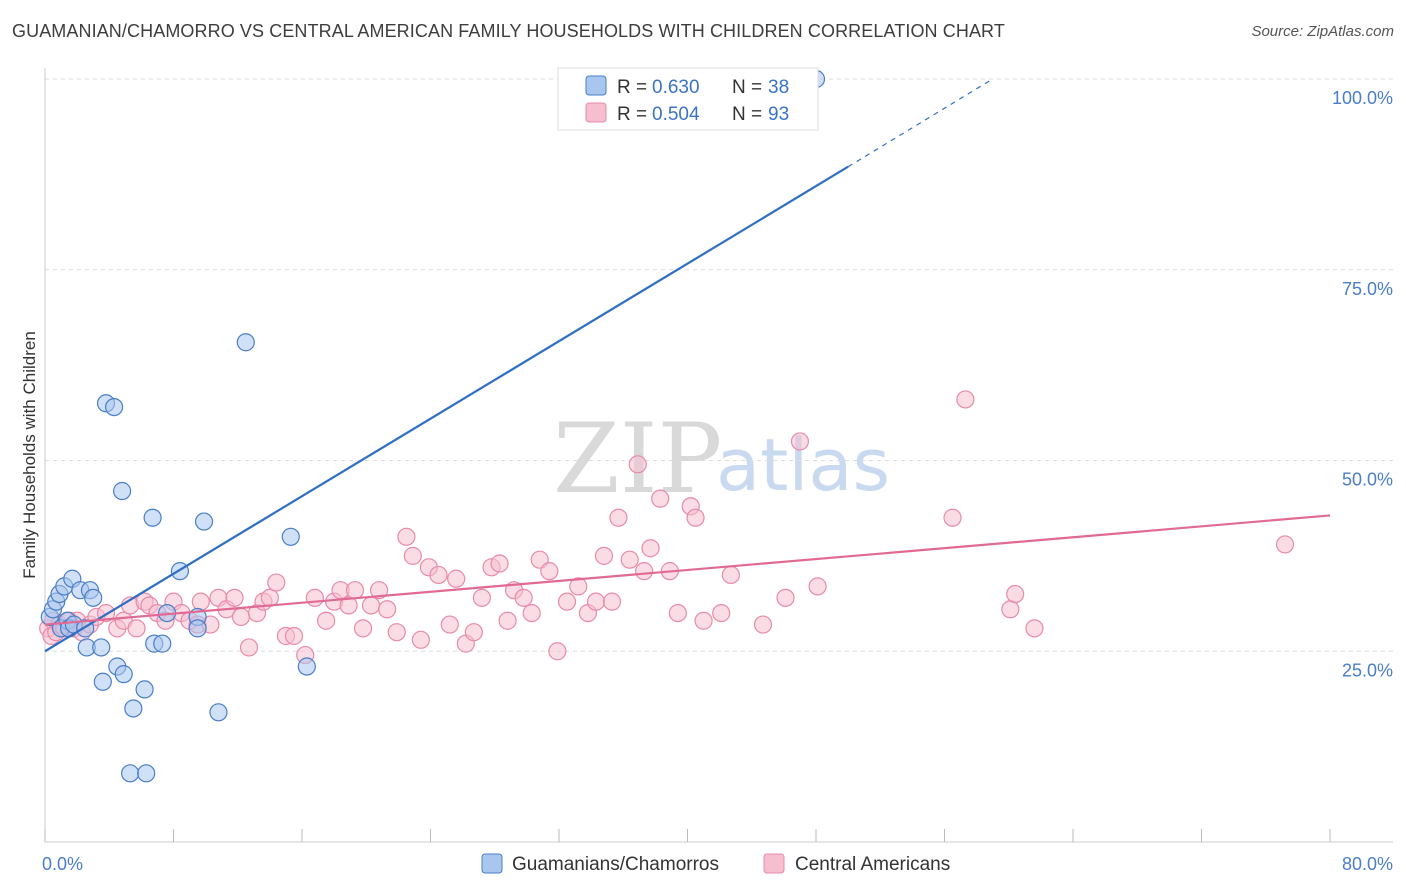 The width and height of the screenshot is (1406, 892). I want to click on y-tick-label-75: 75.0%, so click(1367, 289).